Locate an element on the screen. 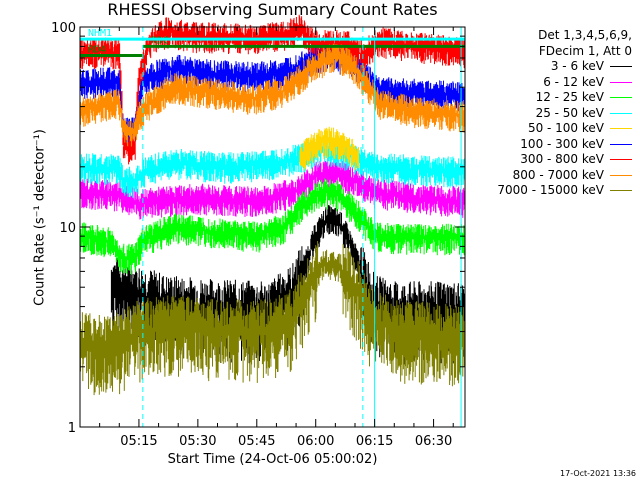 The image size is (640, 480). legend-item: 25 - 50 keV is located at coordinates (564, 114).